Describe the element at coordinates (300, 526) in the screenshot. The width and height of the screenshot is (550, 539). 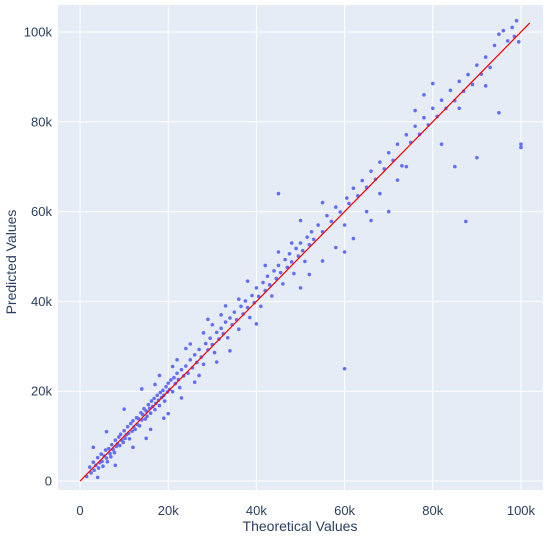
I see `x-axis-title: Theoretical Values` at that location.